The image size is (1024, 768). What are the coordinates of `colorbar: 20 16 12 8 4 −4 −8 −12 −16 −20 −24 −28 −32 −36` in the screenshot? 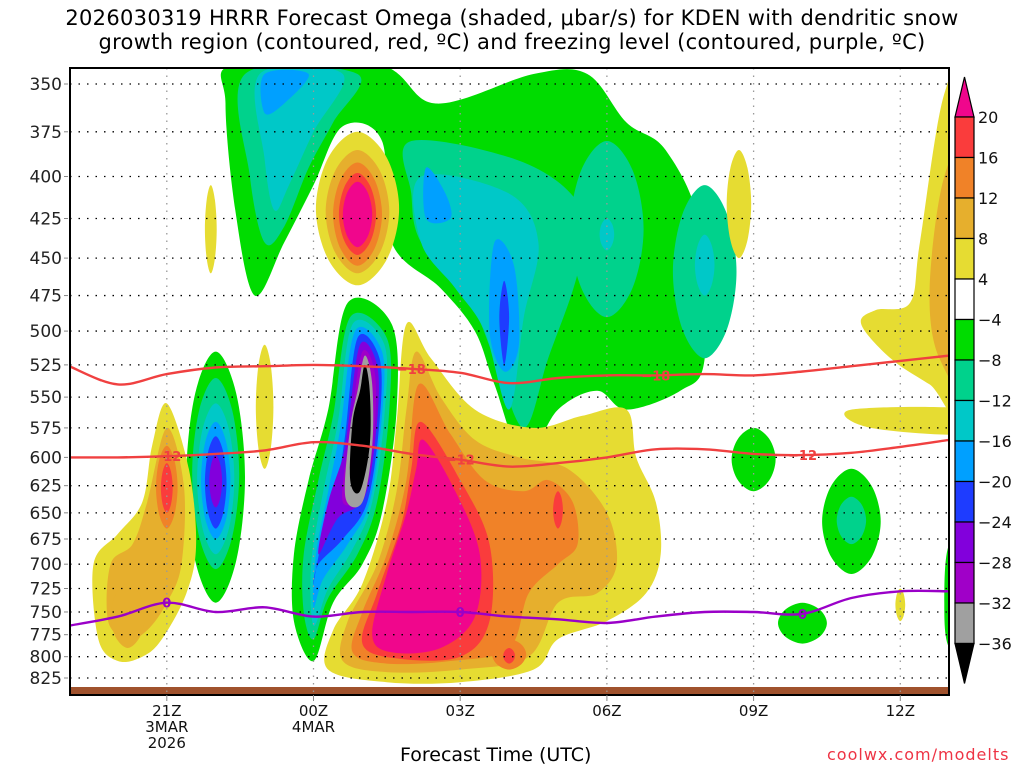 It's located at (983, 380).